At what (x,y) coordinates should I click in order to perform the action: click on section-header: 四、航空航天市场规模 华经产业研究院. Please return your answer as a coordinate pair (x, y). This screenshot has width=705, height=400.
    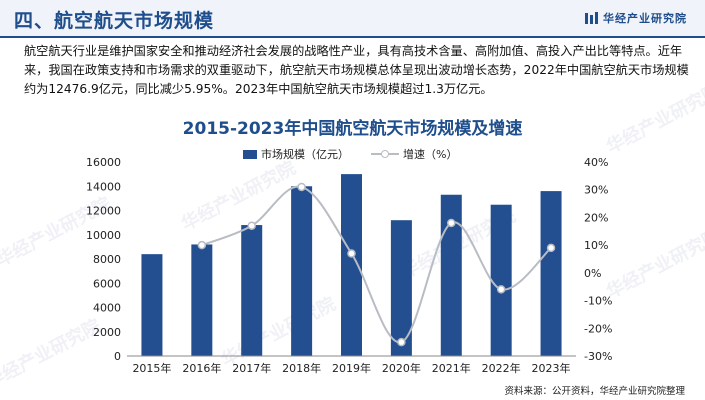
    Looking at the image, I should click on (352, 19).